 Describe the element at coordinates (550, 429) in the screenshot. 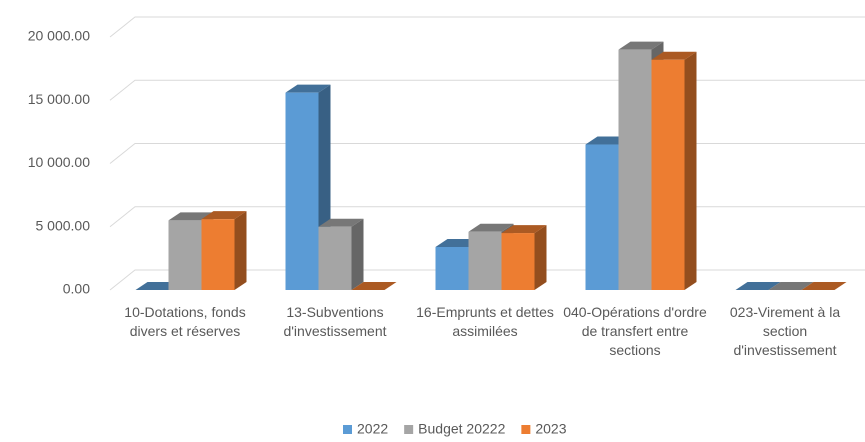

I see `legend-label: 2023` at that location.